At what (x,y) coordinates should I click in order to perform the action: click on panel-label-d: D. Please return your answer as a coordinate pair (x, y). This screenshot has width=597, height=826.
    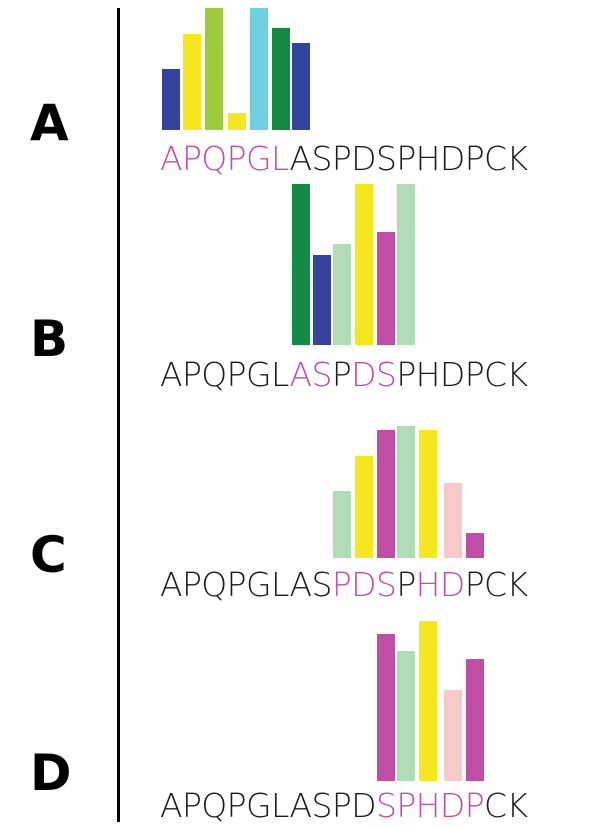
    Looking at the image, I should click on (51, 773).